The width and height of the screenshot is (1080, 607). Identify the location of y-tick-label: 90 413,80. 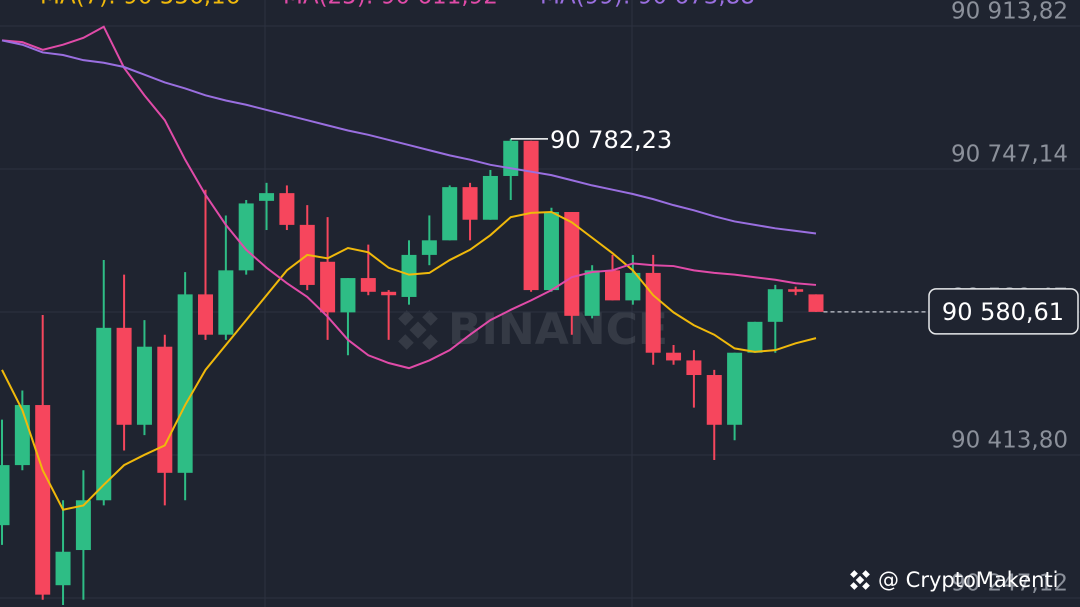
(1009, 440).